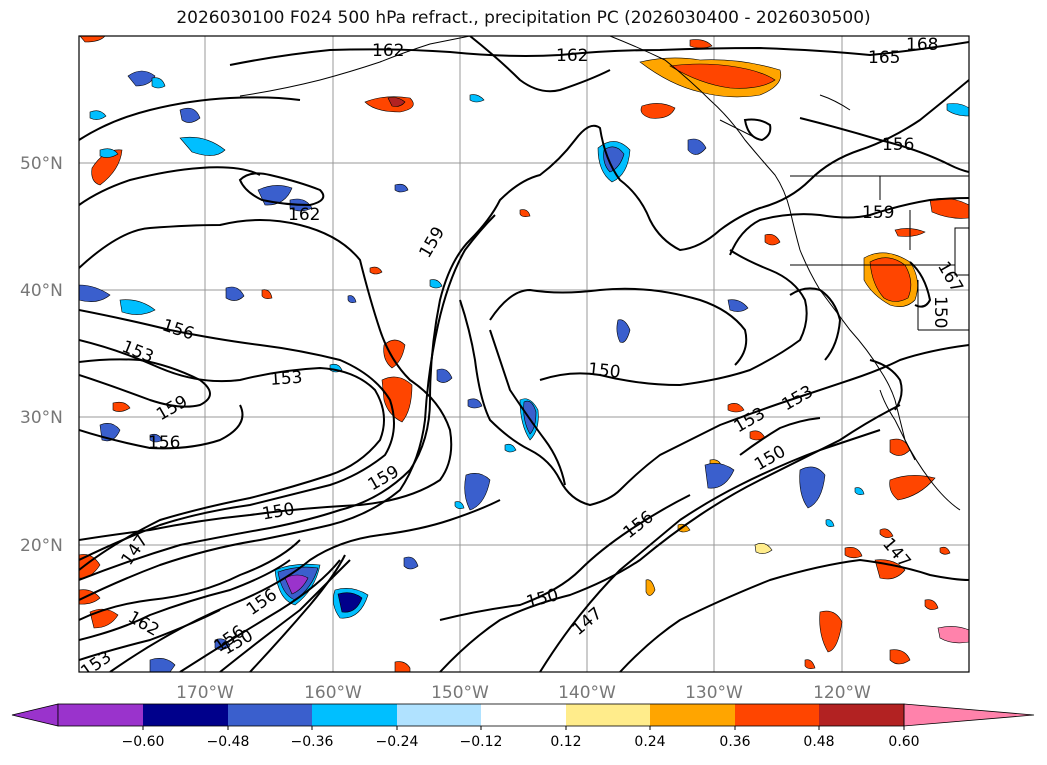 This screenshot has height=765, width=1047. Describe the element at coordinates (903, 742) in the screenshot. I see `colorbar-tick-label: 0.60` at that location.